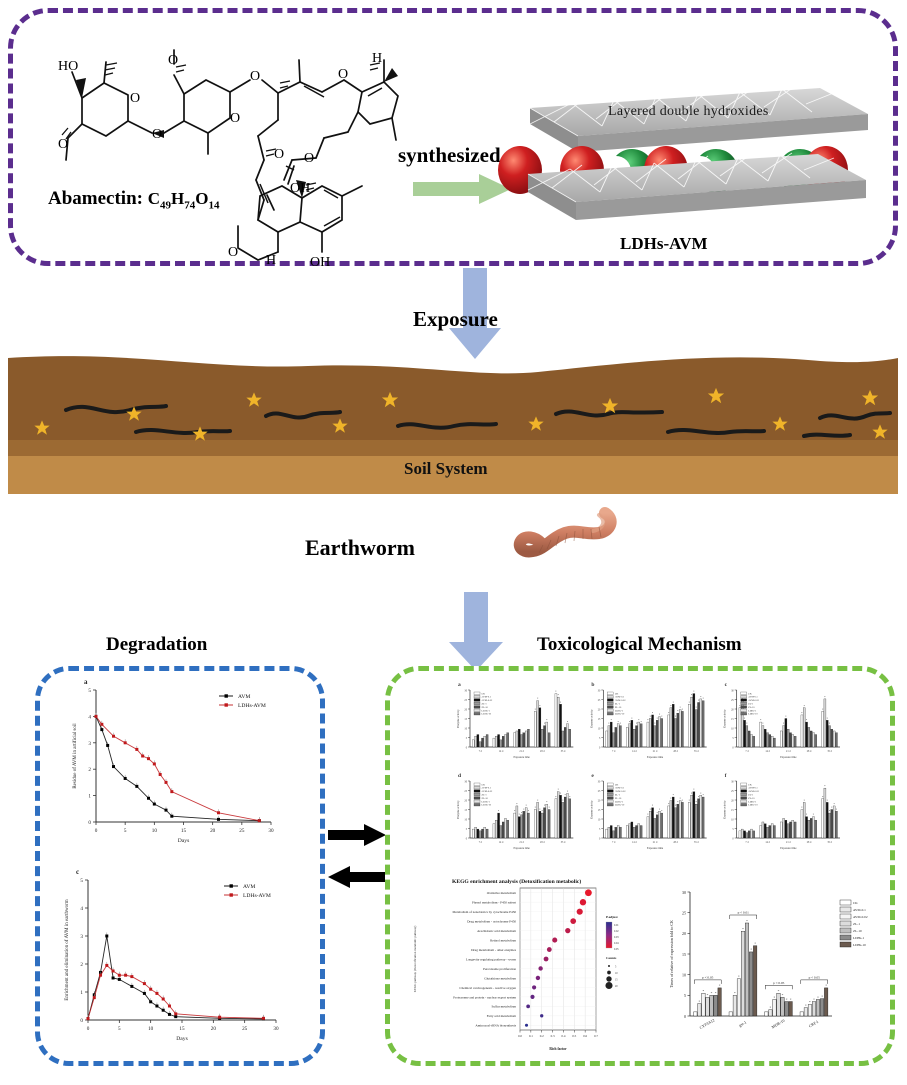  What do you see at coordinates (252, 706) in the screenshot?
I see `svg-text: LDHs-AVM` at bounding box center [252, 706].